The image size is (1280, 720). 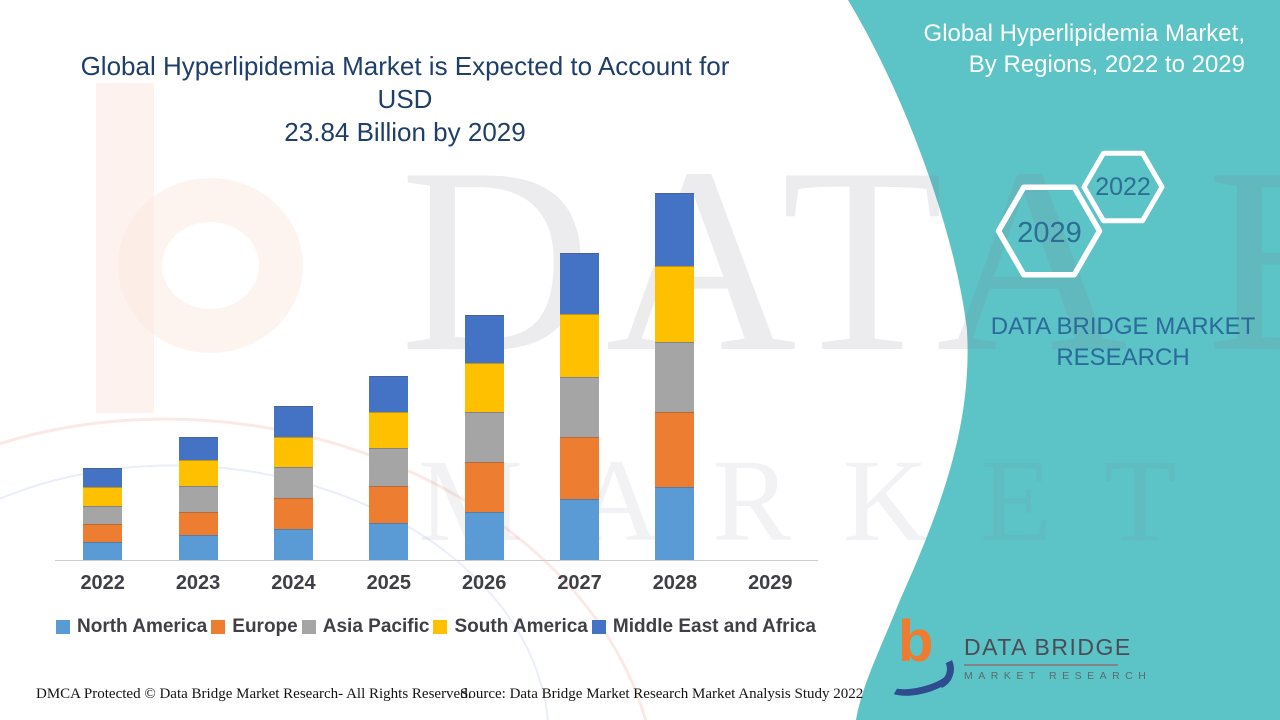 I want to click on legend-label: South America, so click(x=521, y=626).